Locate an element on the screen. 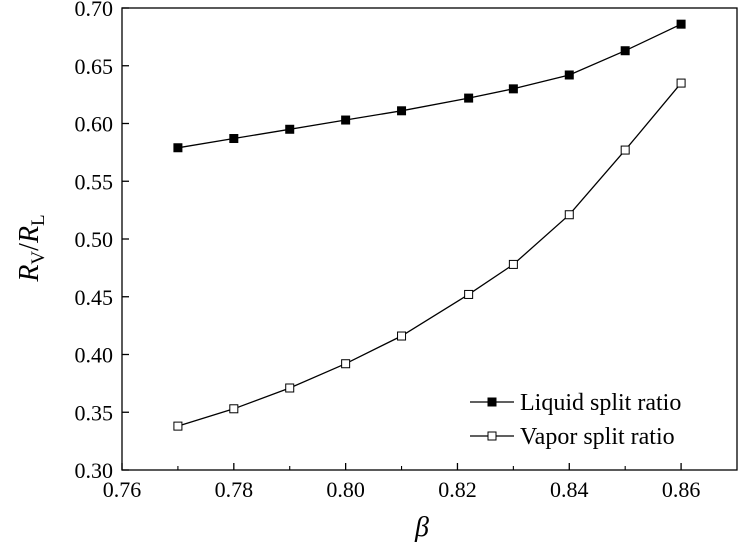 Image resolution: width=745 pixels, height=547 pixels. x-tick-label: 0.78 is located at coordinates (234, 489).